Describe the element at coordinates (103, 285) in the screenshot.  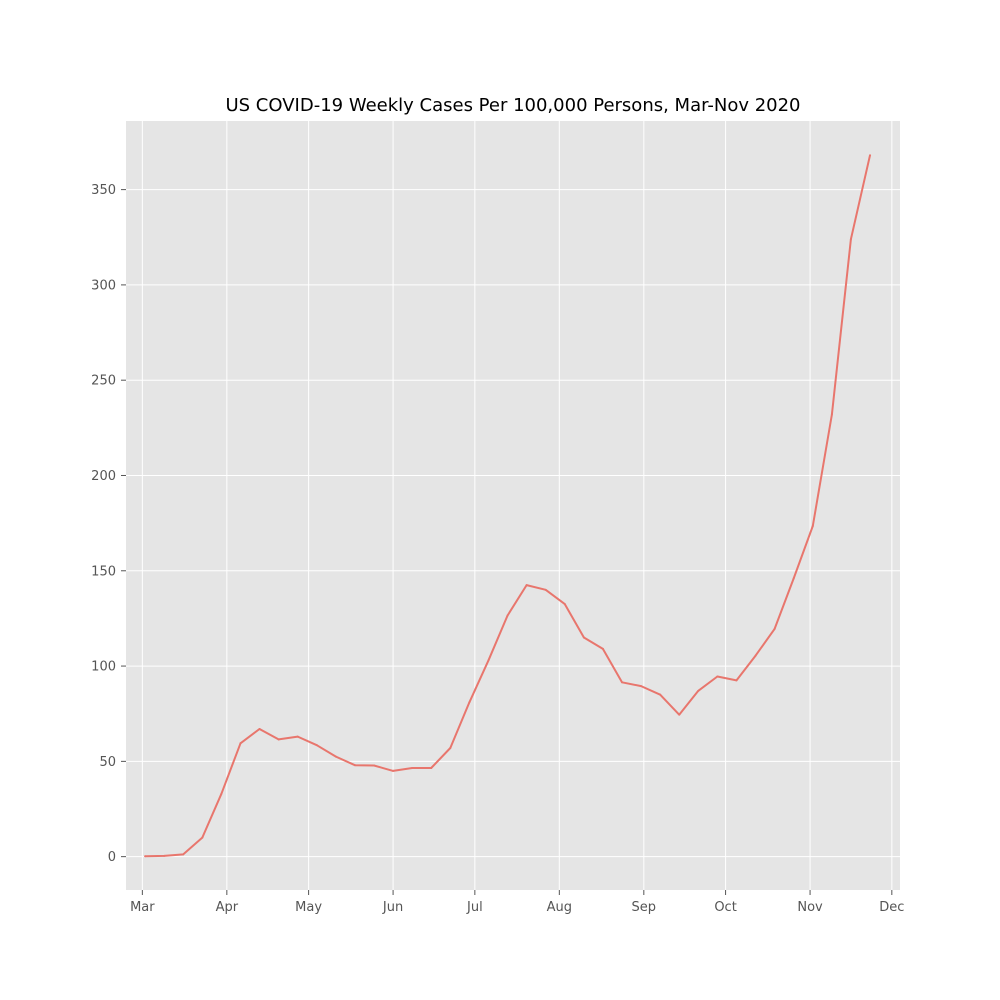
I see `y-tick-label: 300` at that location.